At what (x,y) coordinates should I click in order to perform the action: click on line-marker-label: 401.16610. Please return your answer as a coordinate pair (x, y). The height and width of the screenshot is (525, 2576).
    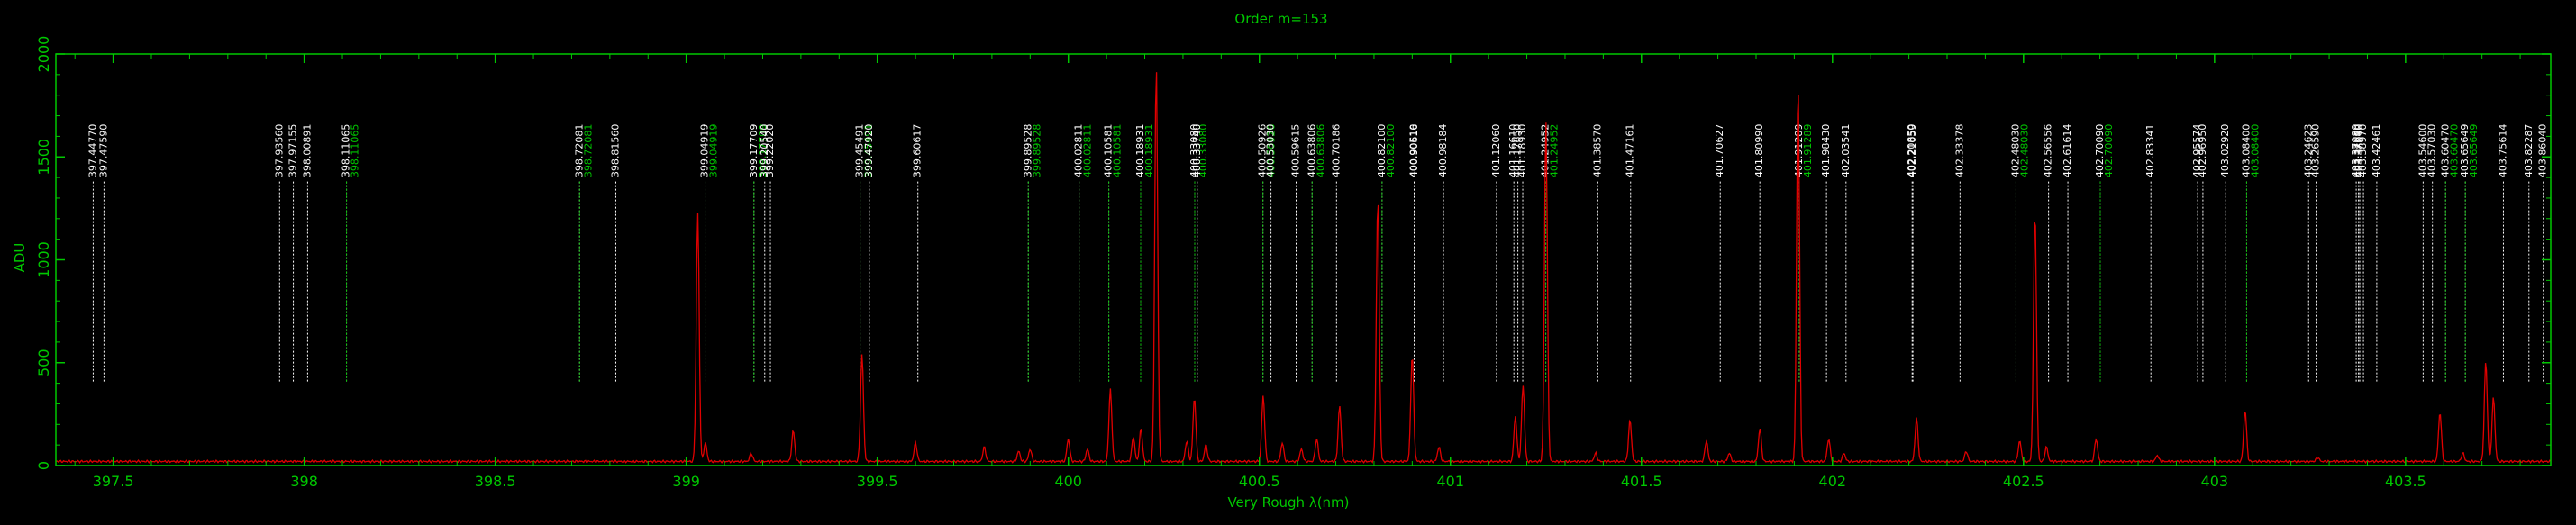
    Looking at the image, I should click on (1513, 151).